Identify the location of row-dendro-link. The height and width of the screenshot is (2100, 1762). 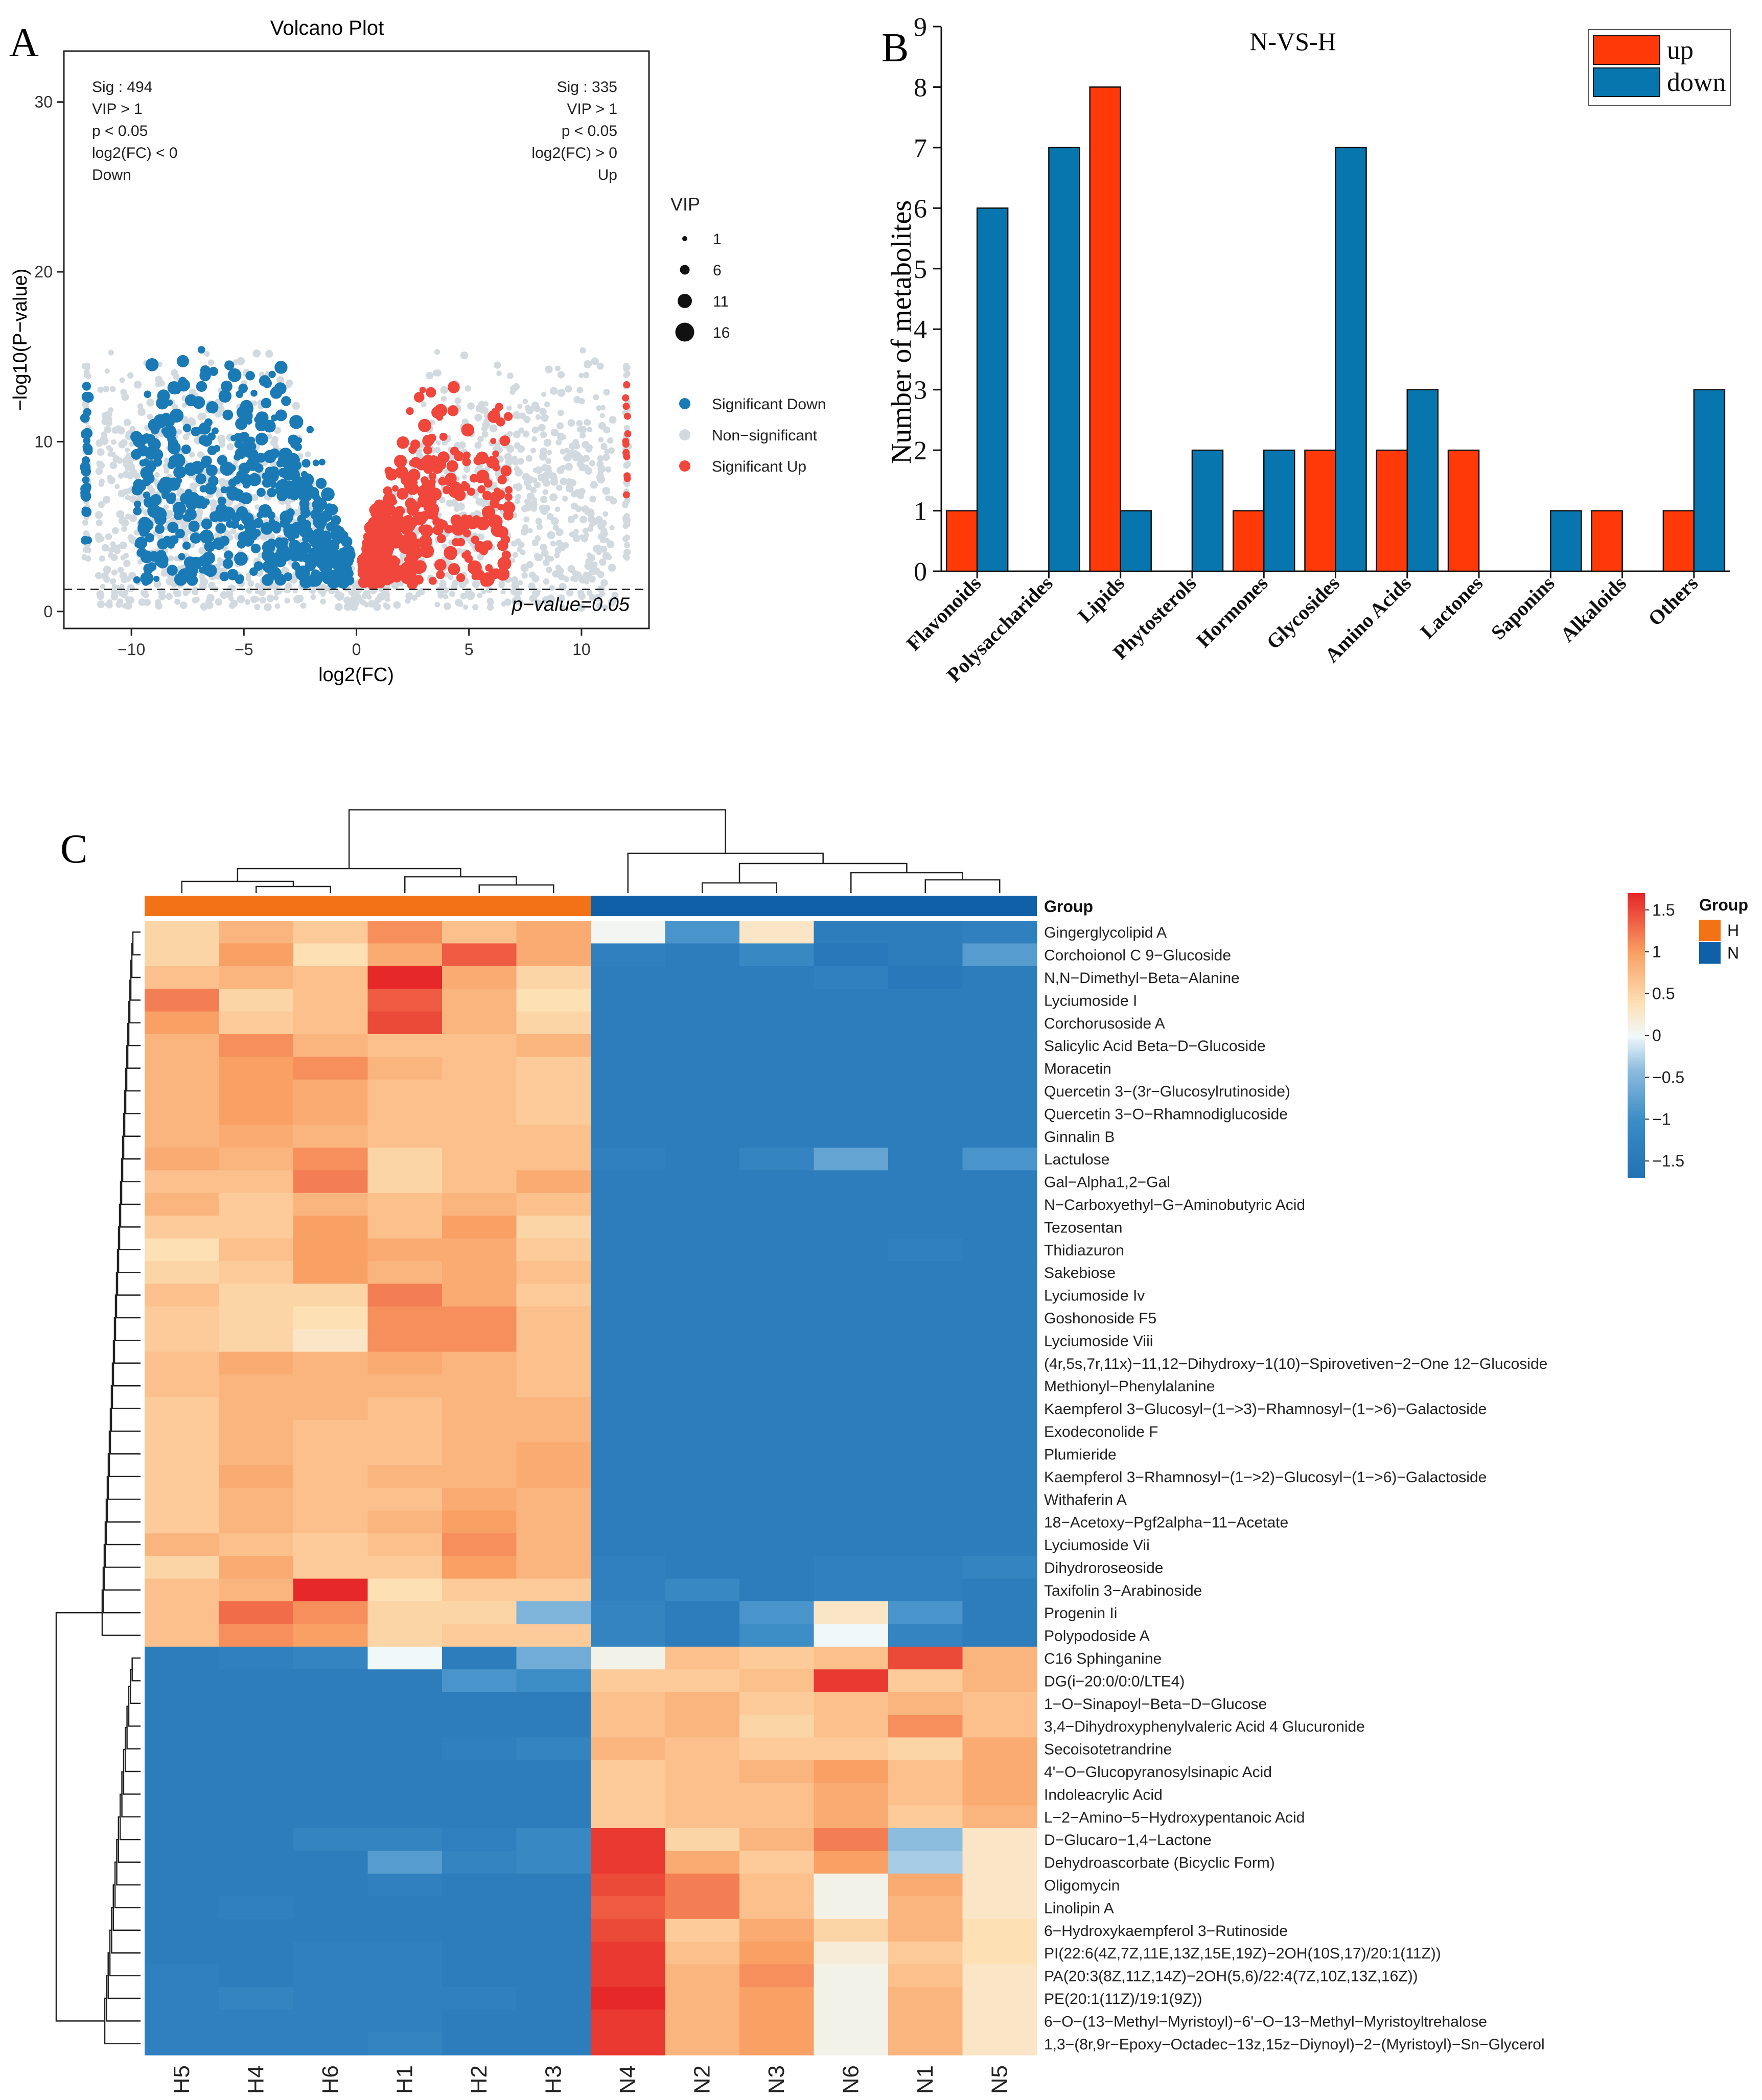
(136, 943).